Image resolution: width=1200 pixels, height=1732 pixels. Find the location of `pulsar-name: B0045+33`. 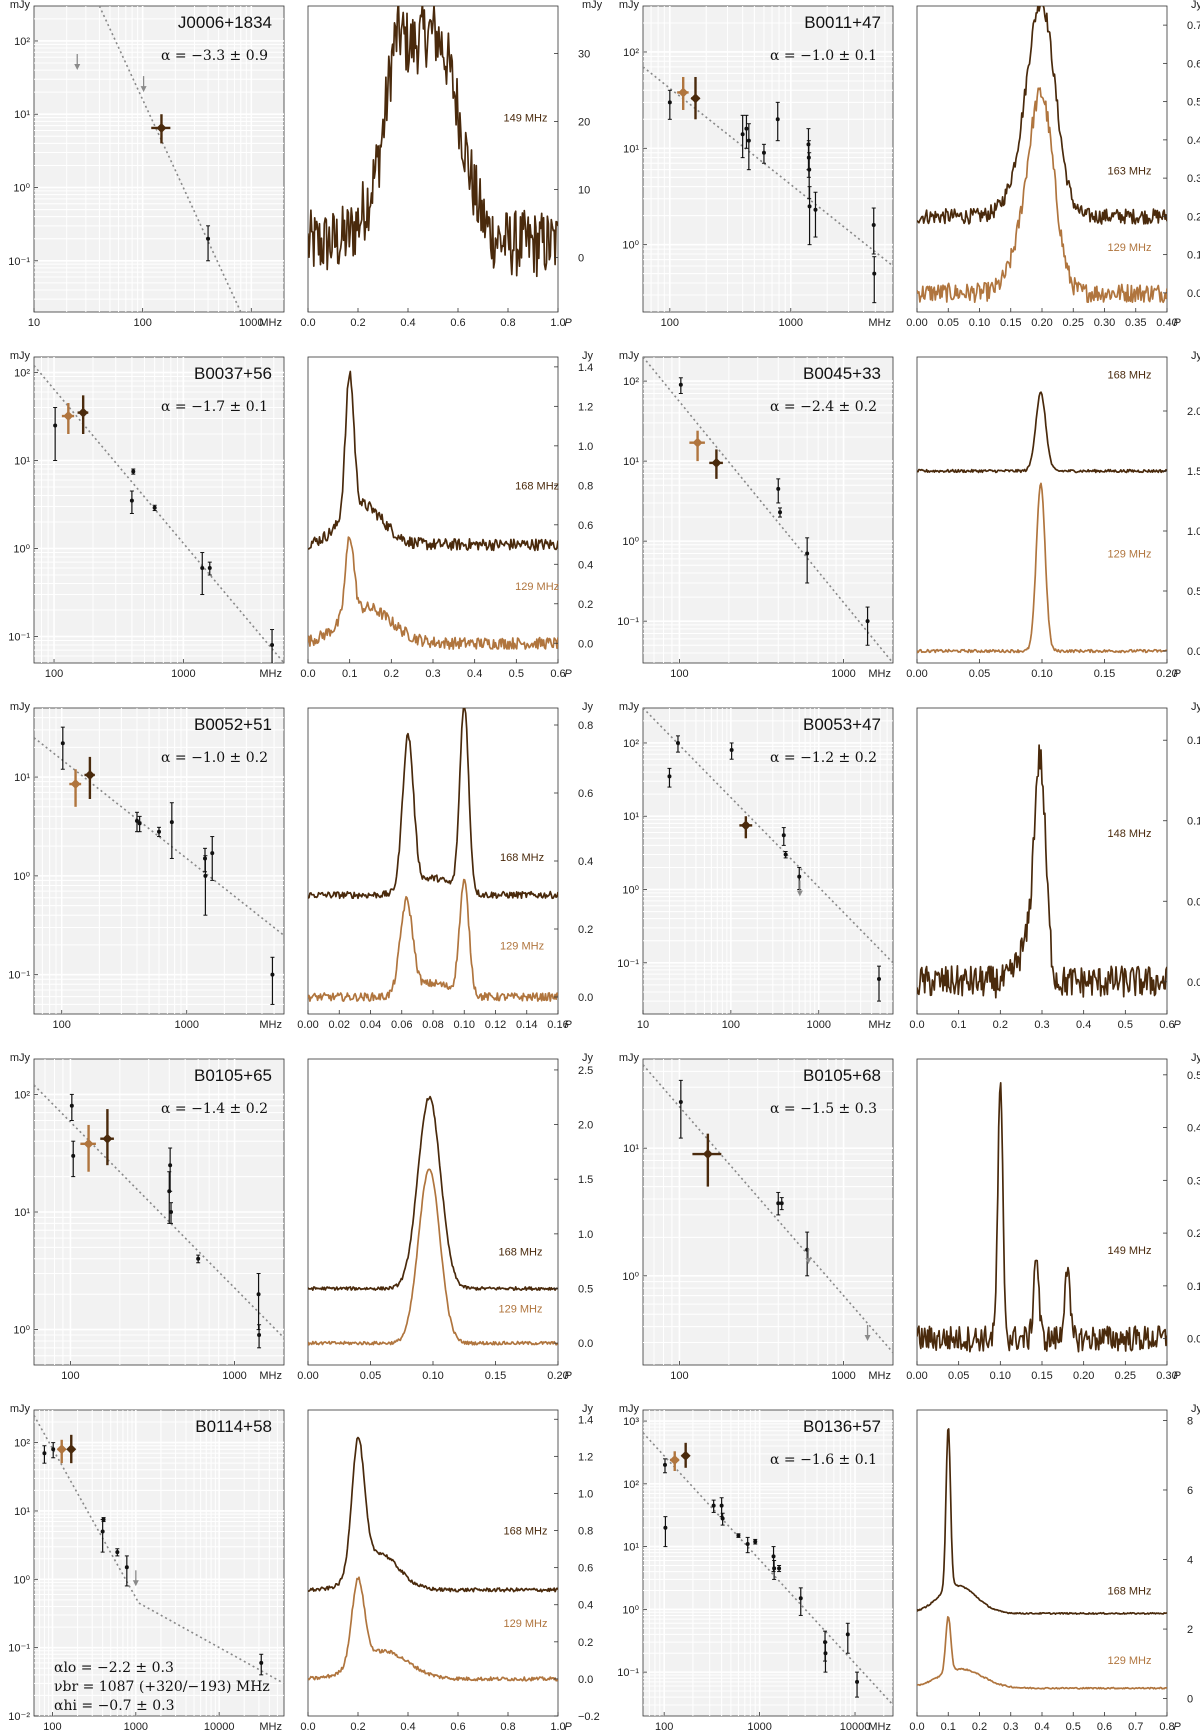

pulsar-name: B0045+33 is located at coordinates (842, 373).